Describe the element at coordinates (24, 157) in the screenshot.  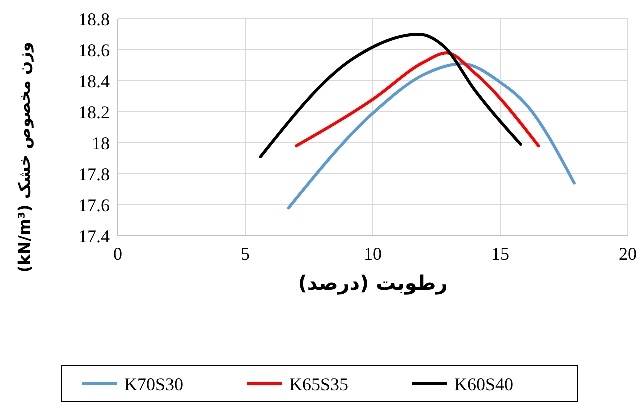
I see `y-axis-title: وزن مخصوص خشک (kN/m³)` at that location.